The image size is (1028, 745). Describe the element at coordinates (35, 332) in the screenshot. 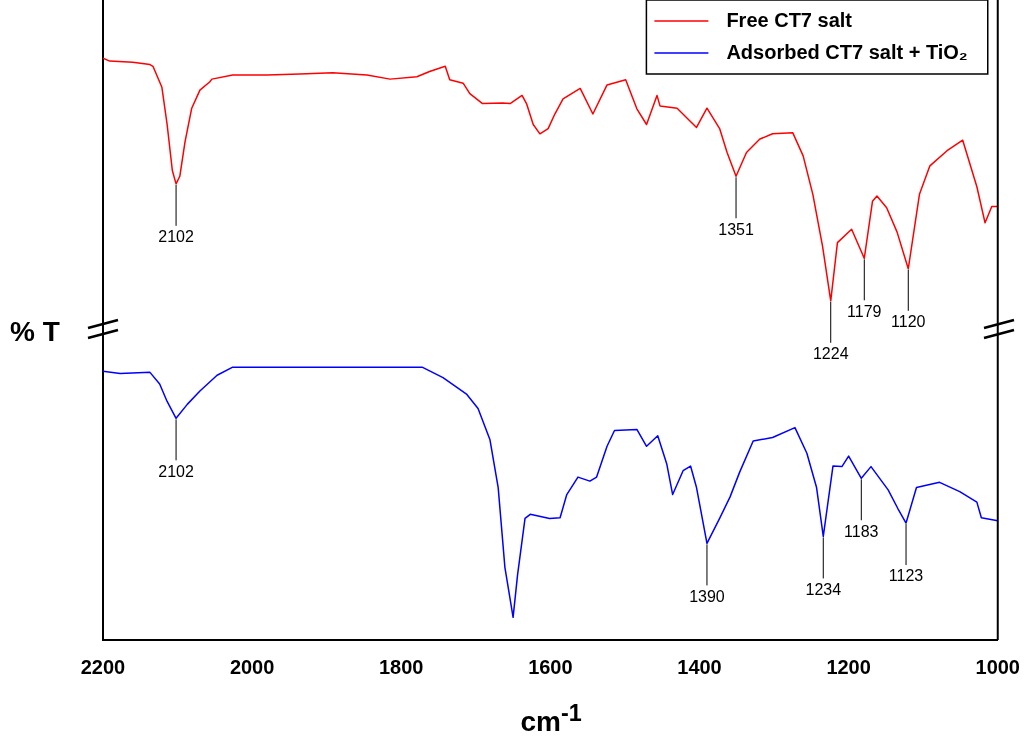

I see `y-axis-title: % T` at that location.